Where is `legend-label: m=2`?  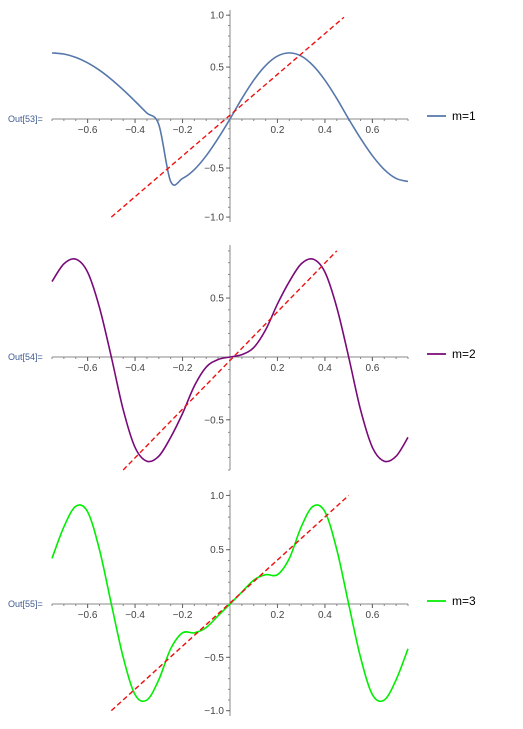 legend-label: m=2 is located at coordinates (464, 354).